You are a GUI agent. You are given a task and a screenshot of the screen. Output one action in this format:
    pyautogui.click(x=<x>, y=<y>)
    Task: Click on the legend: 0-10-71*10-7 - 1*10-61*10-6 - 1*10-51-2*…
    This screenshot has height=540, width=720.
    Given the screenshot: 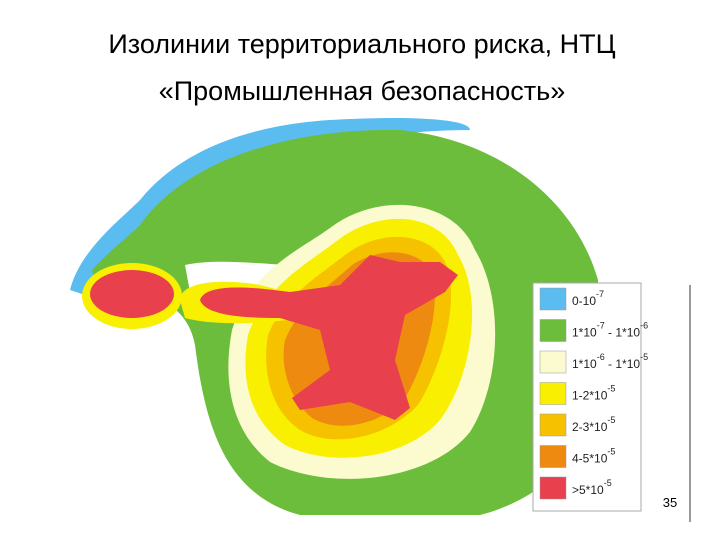 What is the action you would take?
    pyautogui.click(x=590, y=397)
    